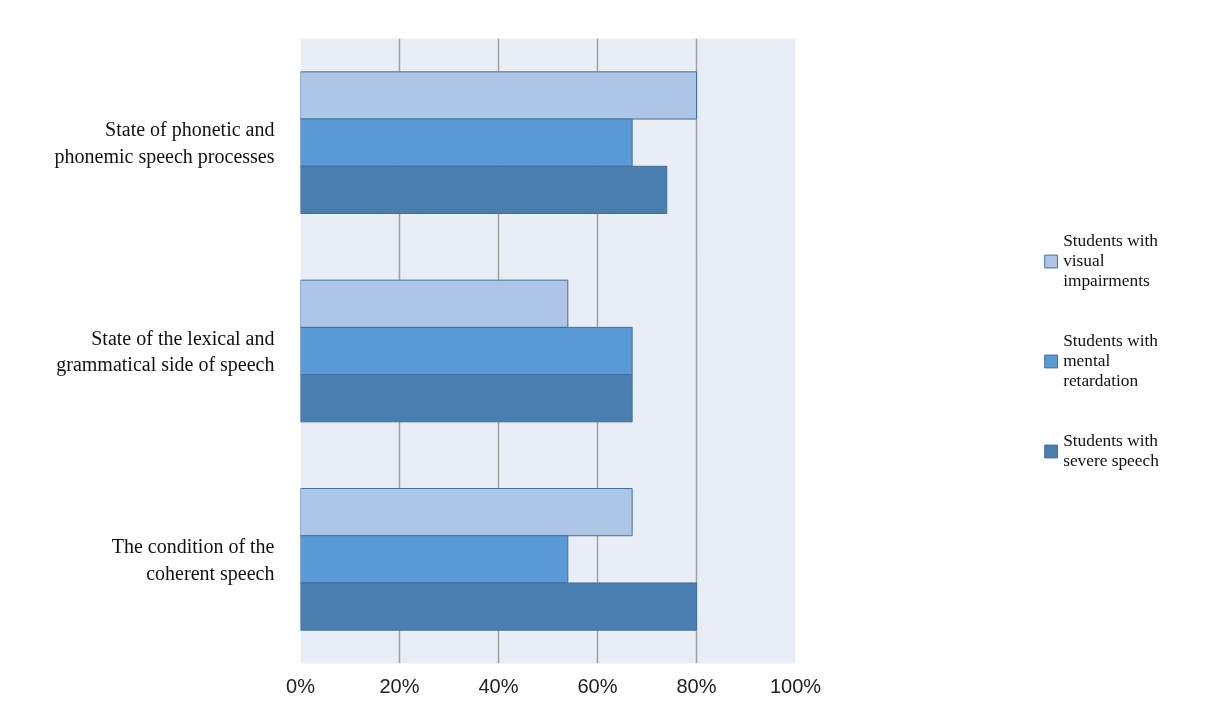  I want to click on x-tick-label: 80%, so click(696, 685).